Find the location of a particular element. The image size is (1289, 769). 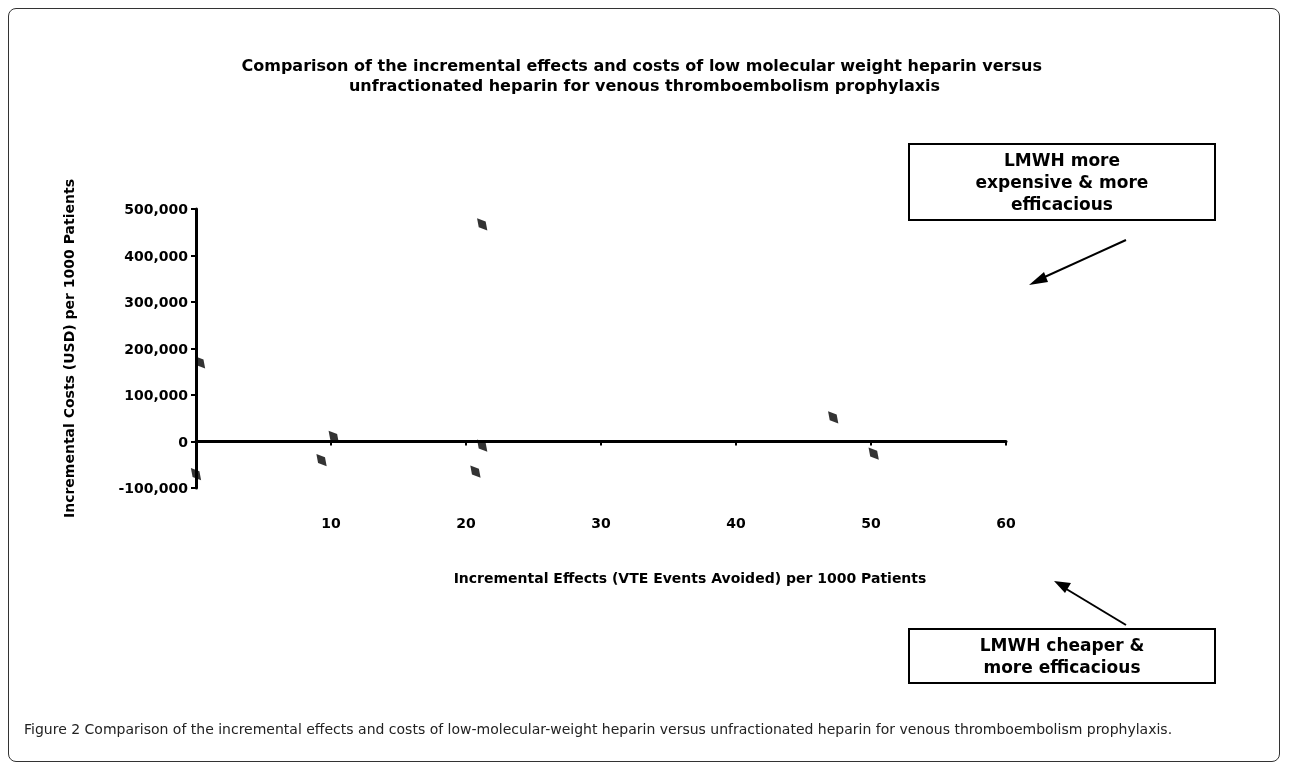

x-tick-label: 20 is located at coordinates (466, 523).